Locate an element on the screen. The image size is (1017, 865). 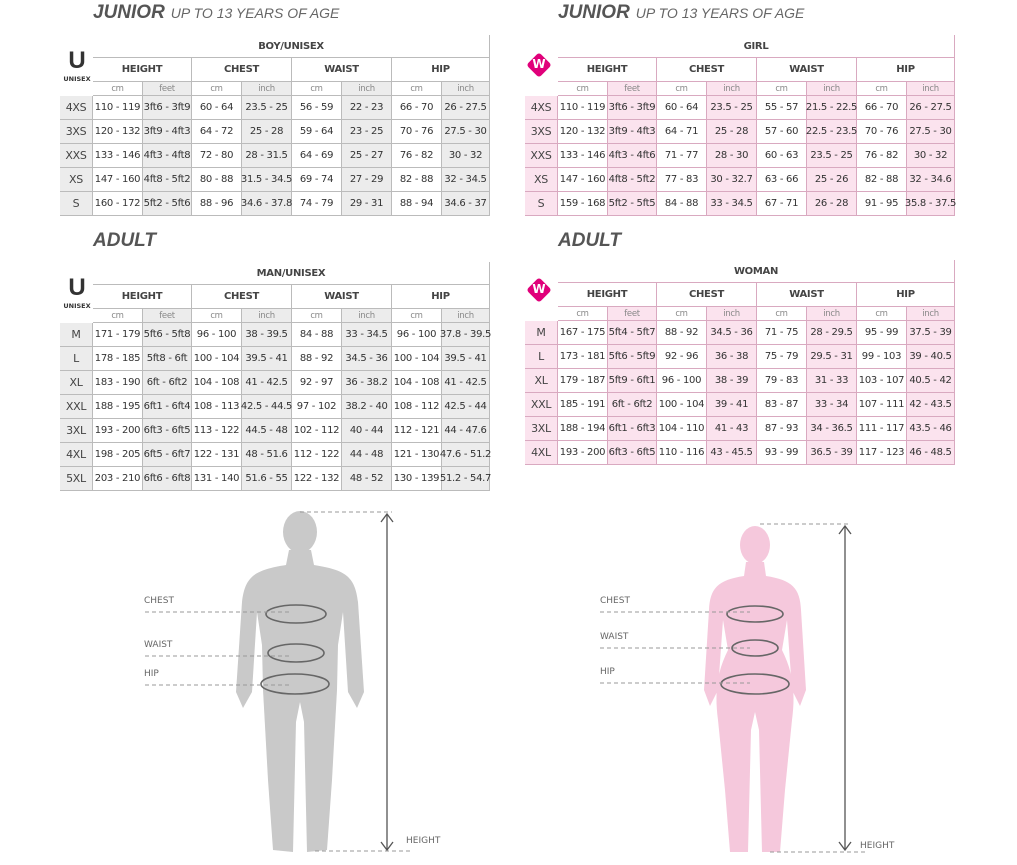
size-value: 92 - 96 is located at coordinates (682, 357).